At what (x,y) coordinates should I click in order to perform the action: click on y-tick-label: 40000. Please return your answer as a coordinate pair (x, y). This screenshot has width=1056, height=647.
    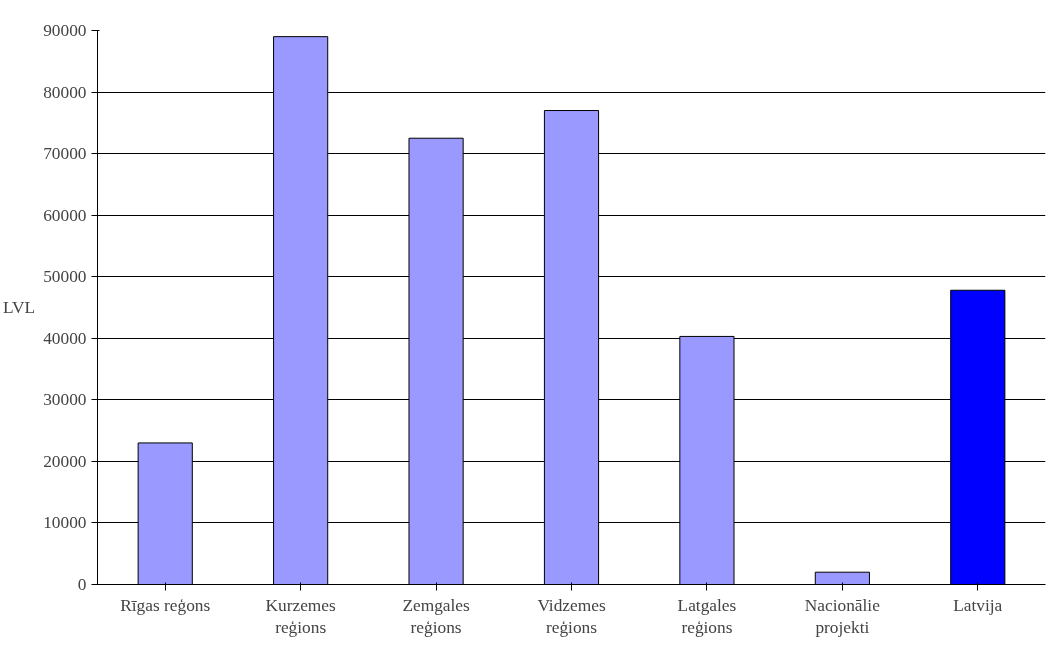
    Looking at the image, I should click on (65, 338).